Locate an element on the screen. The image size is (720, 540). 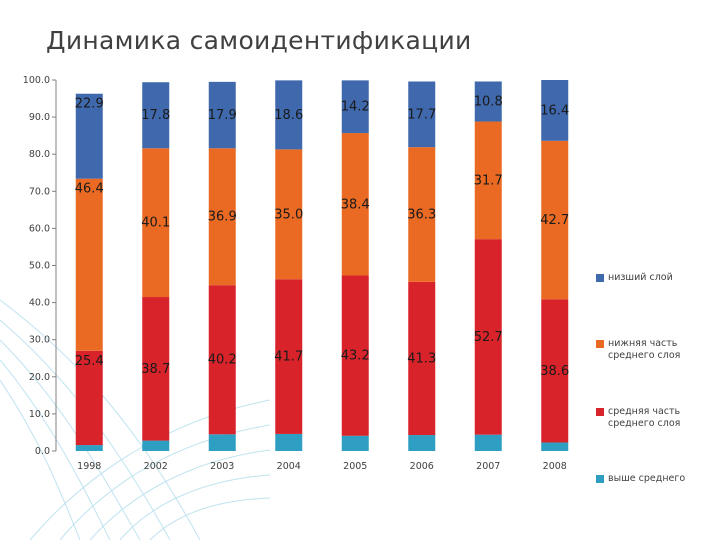
data-label: 25.4 is located at coordinates (89, 361).